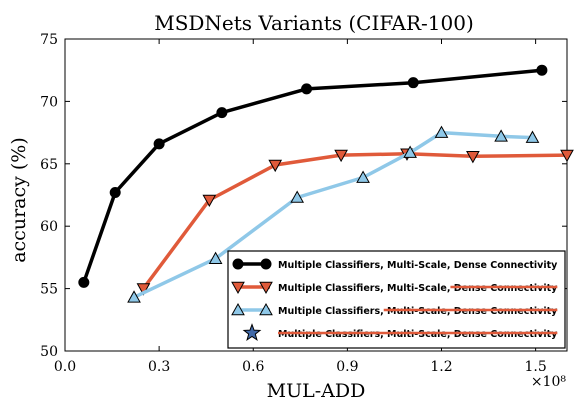  What do you see at coordinates (347, 367) in the screenshot?
I see `x-tick-label: 0.9` at bounding box center [347, 367].